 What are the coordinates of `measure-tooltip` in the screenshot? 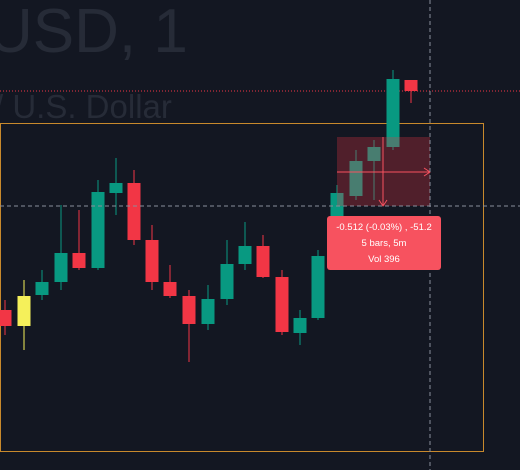 It's located at (384, 243).